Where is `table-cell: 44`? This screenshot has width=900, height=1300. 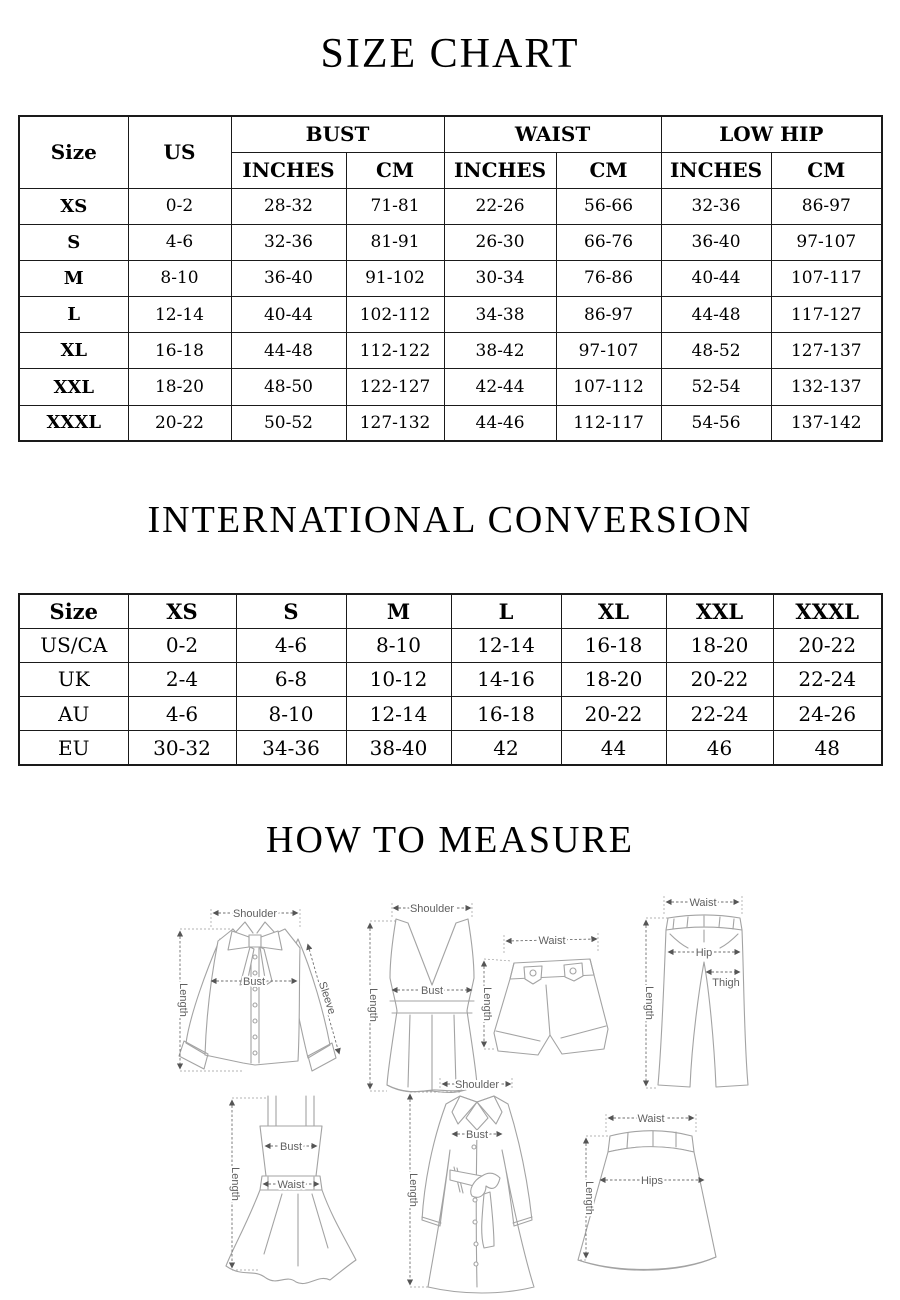
table-cell: 44 is located at coordinates (613, 748).